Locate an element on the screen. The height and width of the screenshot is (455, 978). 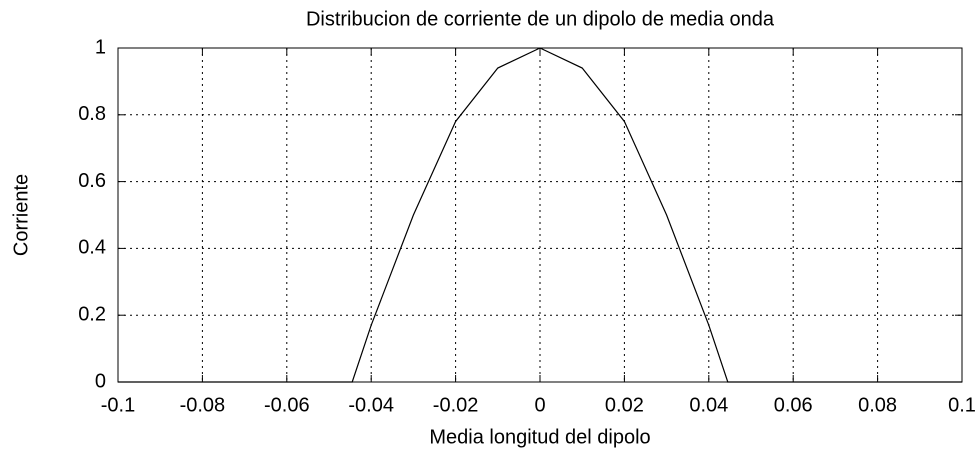
y-tick-label: 0.2 is located at coordinates (92, 314).